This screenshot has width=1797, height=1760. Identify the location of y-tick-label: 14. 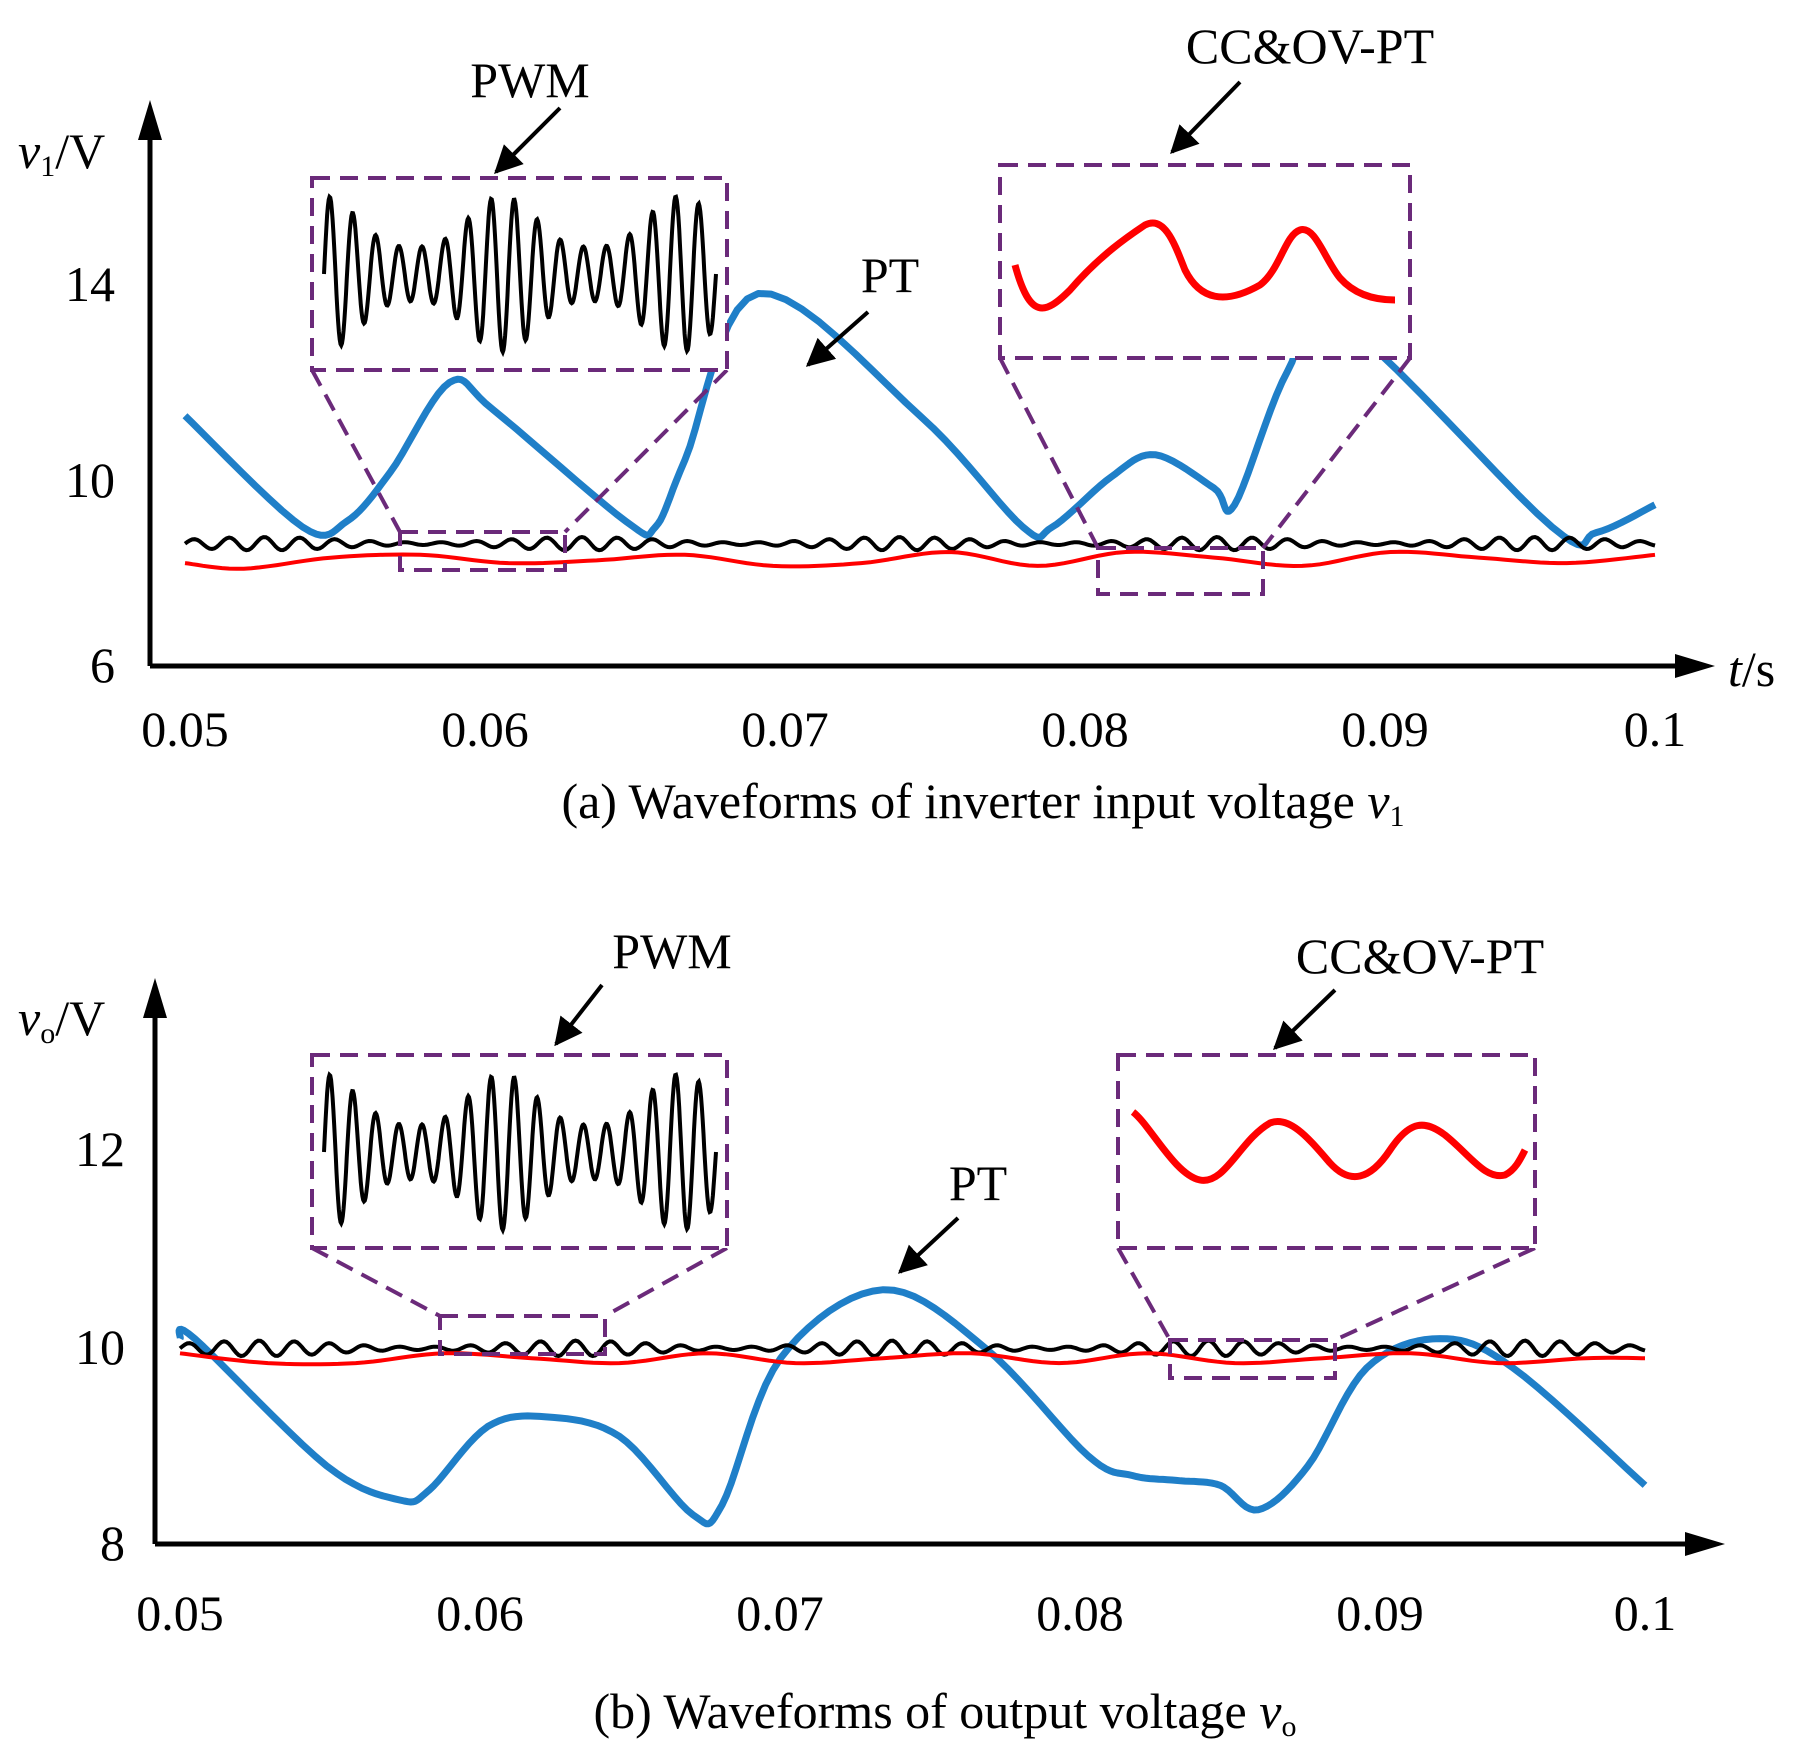
(90, 284).